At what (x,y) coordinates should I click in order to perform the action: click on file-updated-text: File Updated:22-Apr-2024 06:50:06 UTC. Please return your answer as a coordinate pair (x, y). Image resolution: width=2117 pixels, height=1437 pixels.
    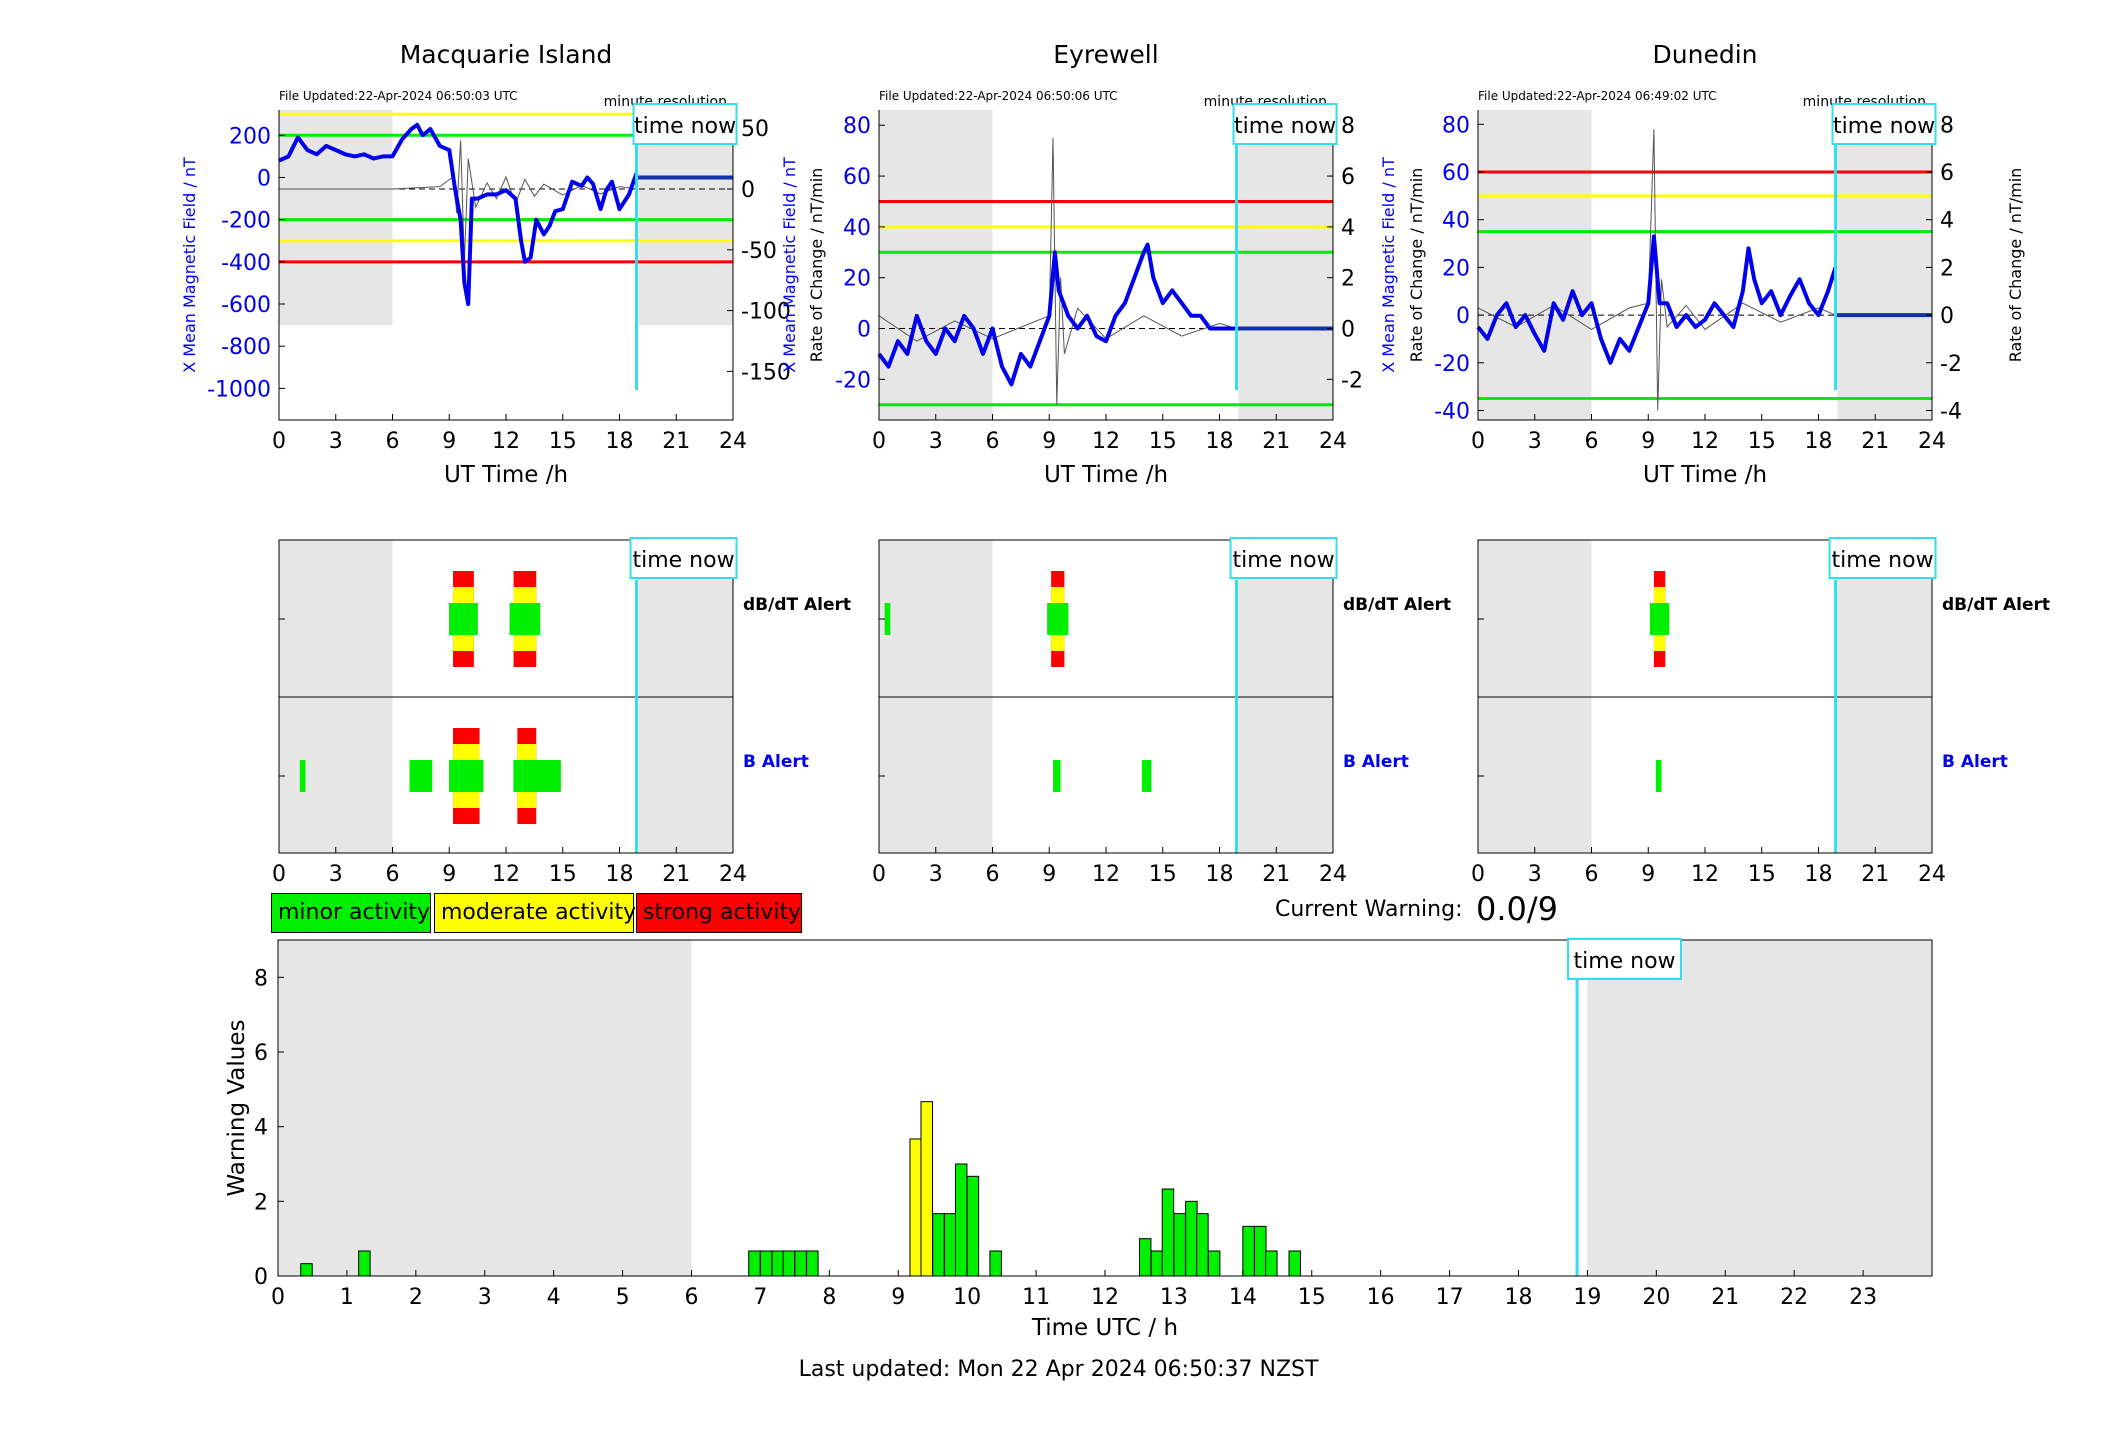
    Looking at the image, I should click on (998, 96).